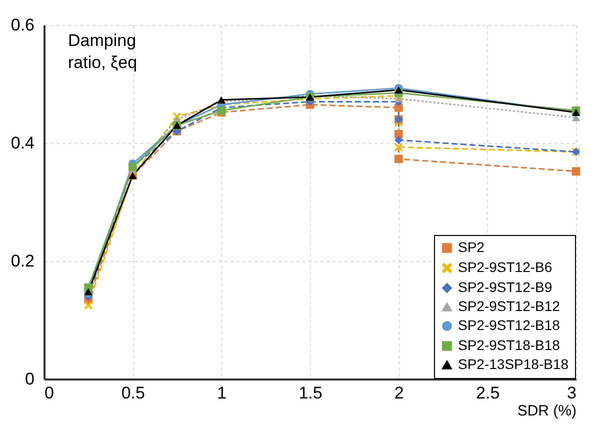 The image size is (595, 437). Describe the element at coordinates (509, 325) in the screenshot. I see `legend-label: SP2-9ST12-B18` at that location.